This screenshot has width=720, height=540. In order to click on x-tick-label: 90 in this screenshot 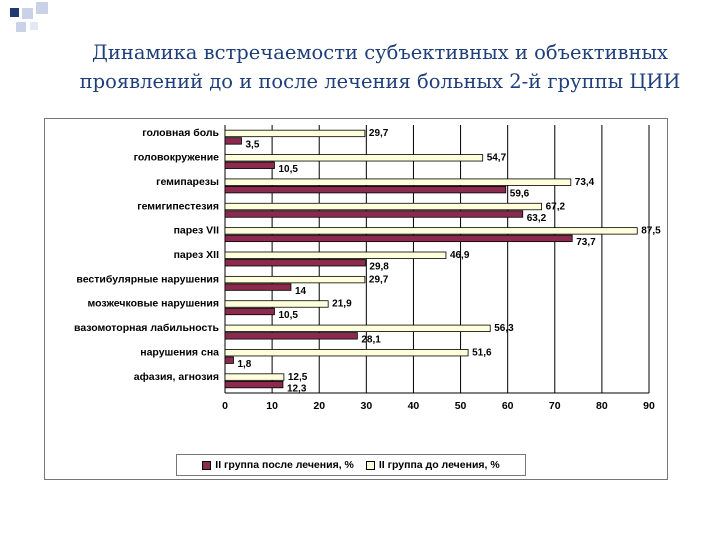, I will do `click(649, 406)`.